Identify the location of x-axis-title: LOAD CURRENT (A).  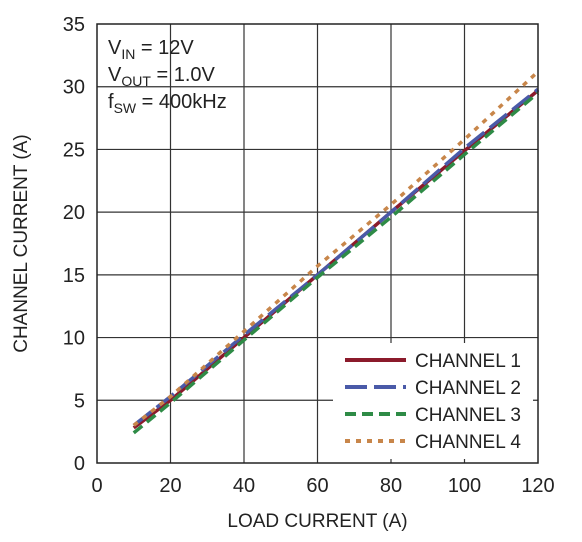
(317, 521).